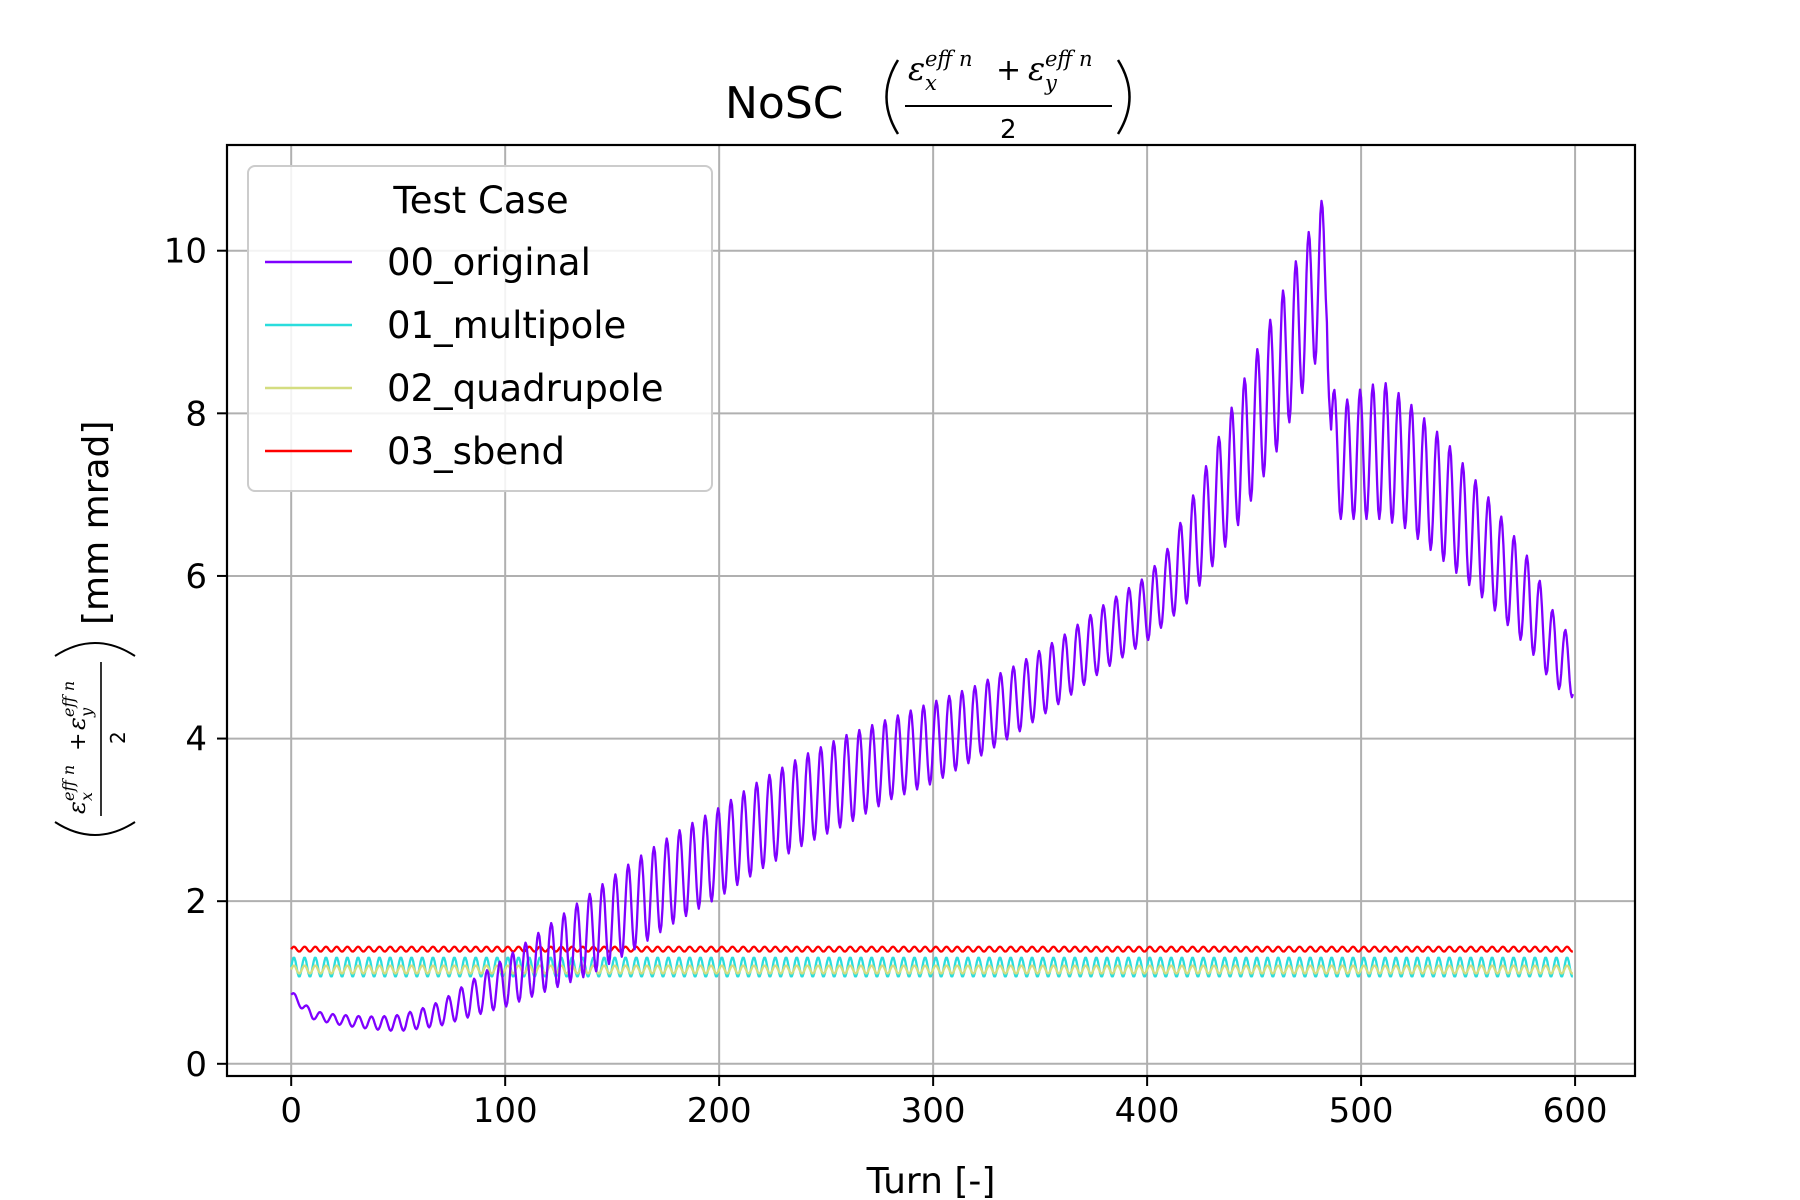 This screenshot has width=1800, height=1200. What do you see at coordinates (86, 796) in the screenshot?
I see `ylabel-eps-x-sub: x` at bounding box center [86, 796].